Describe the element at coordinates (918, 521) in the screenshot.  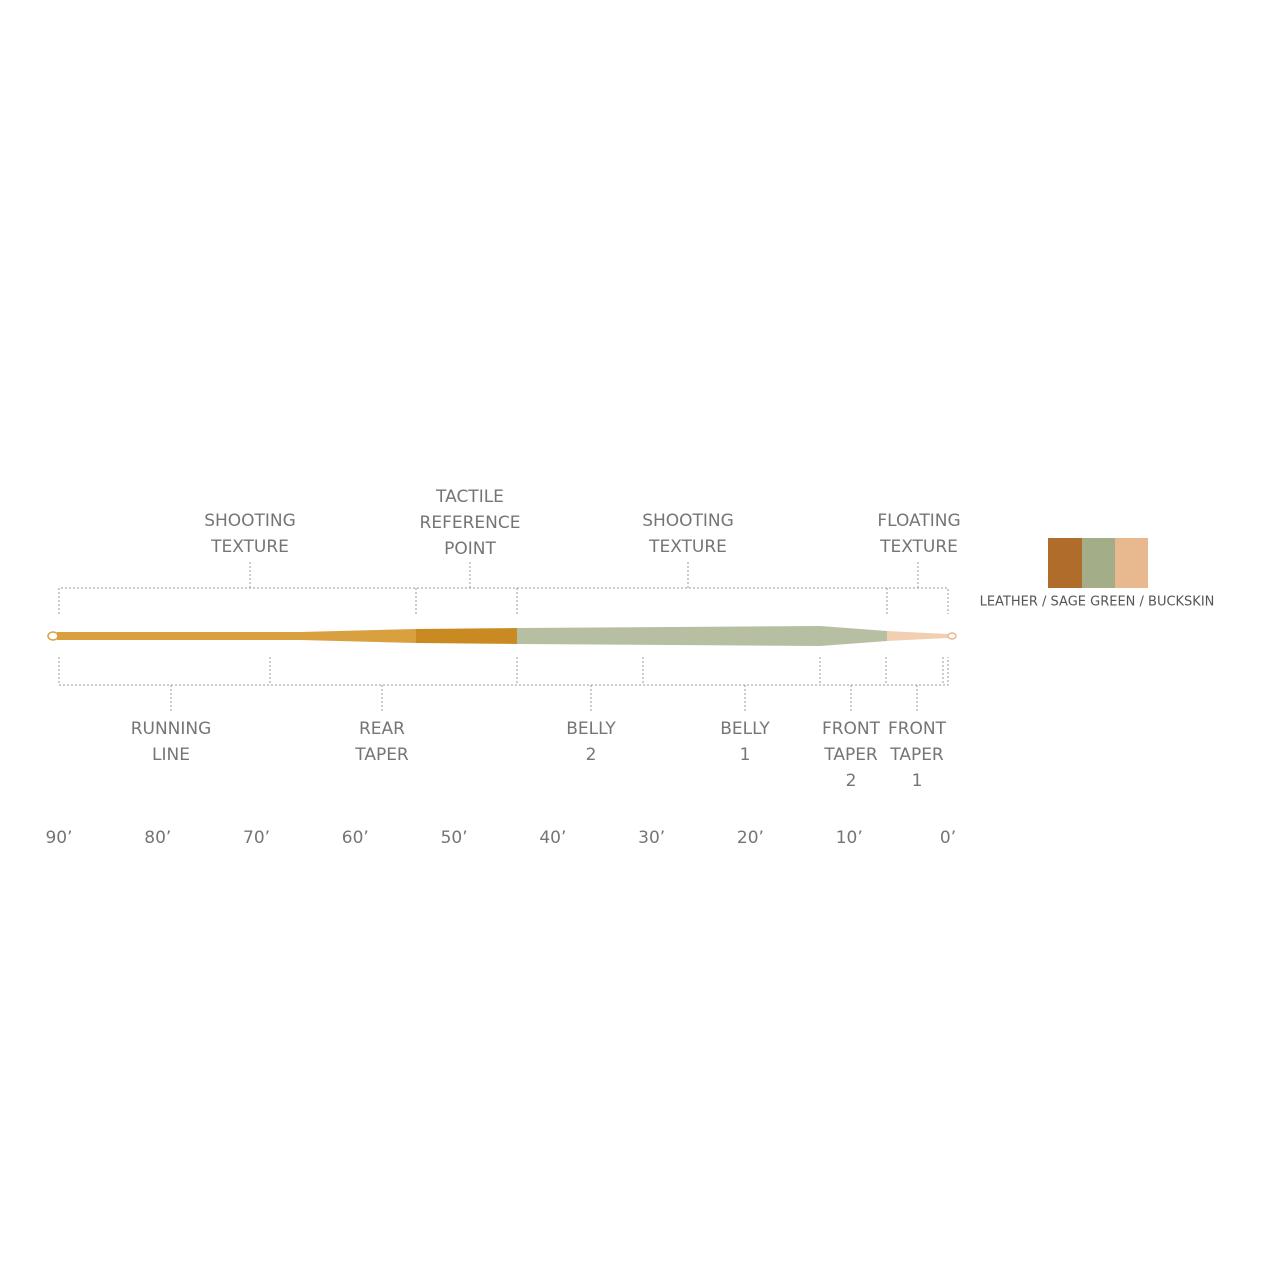
I see `label: FLOATING` at that location.